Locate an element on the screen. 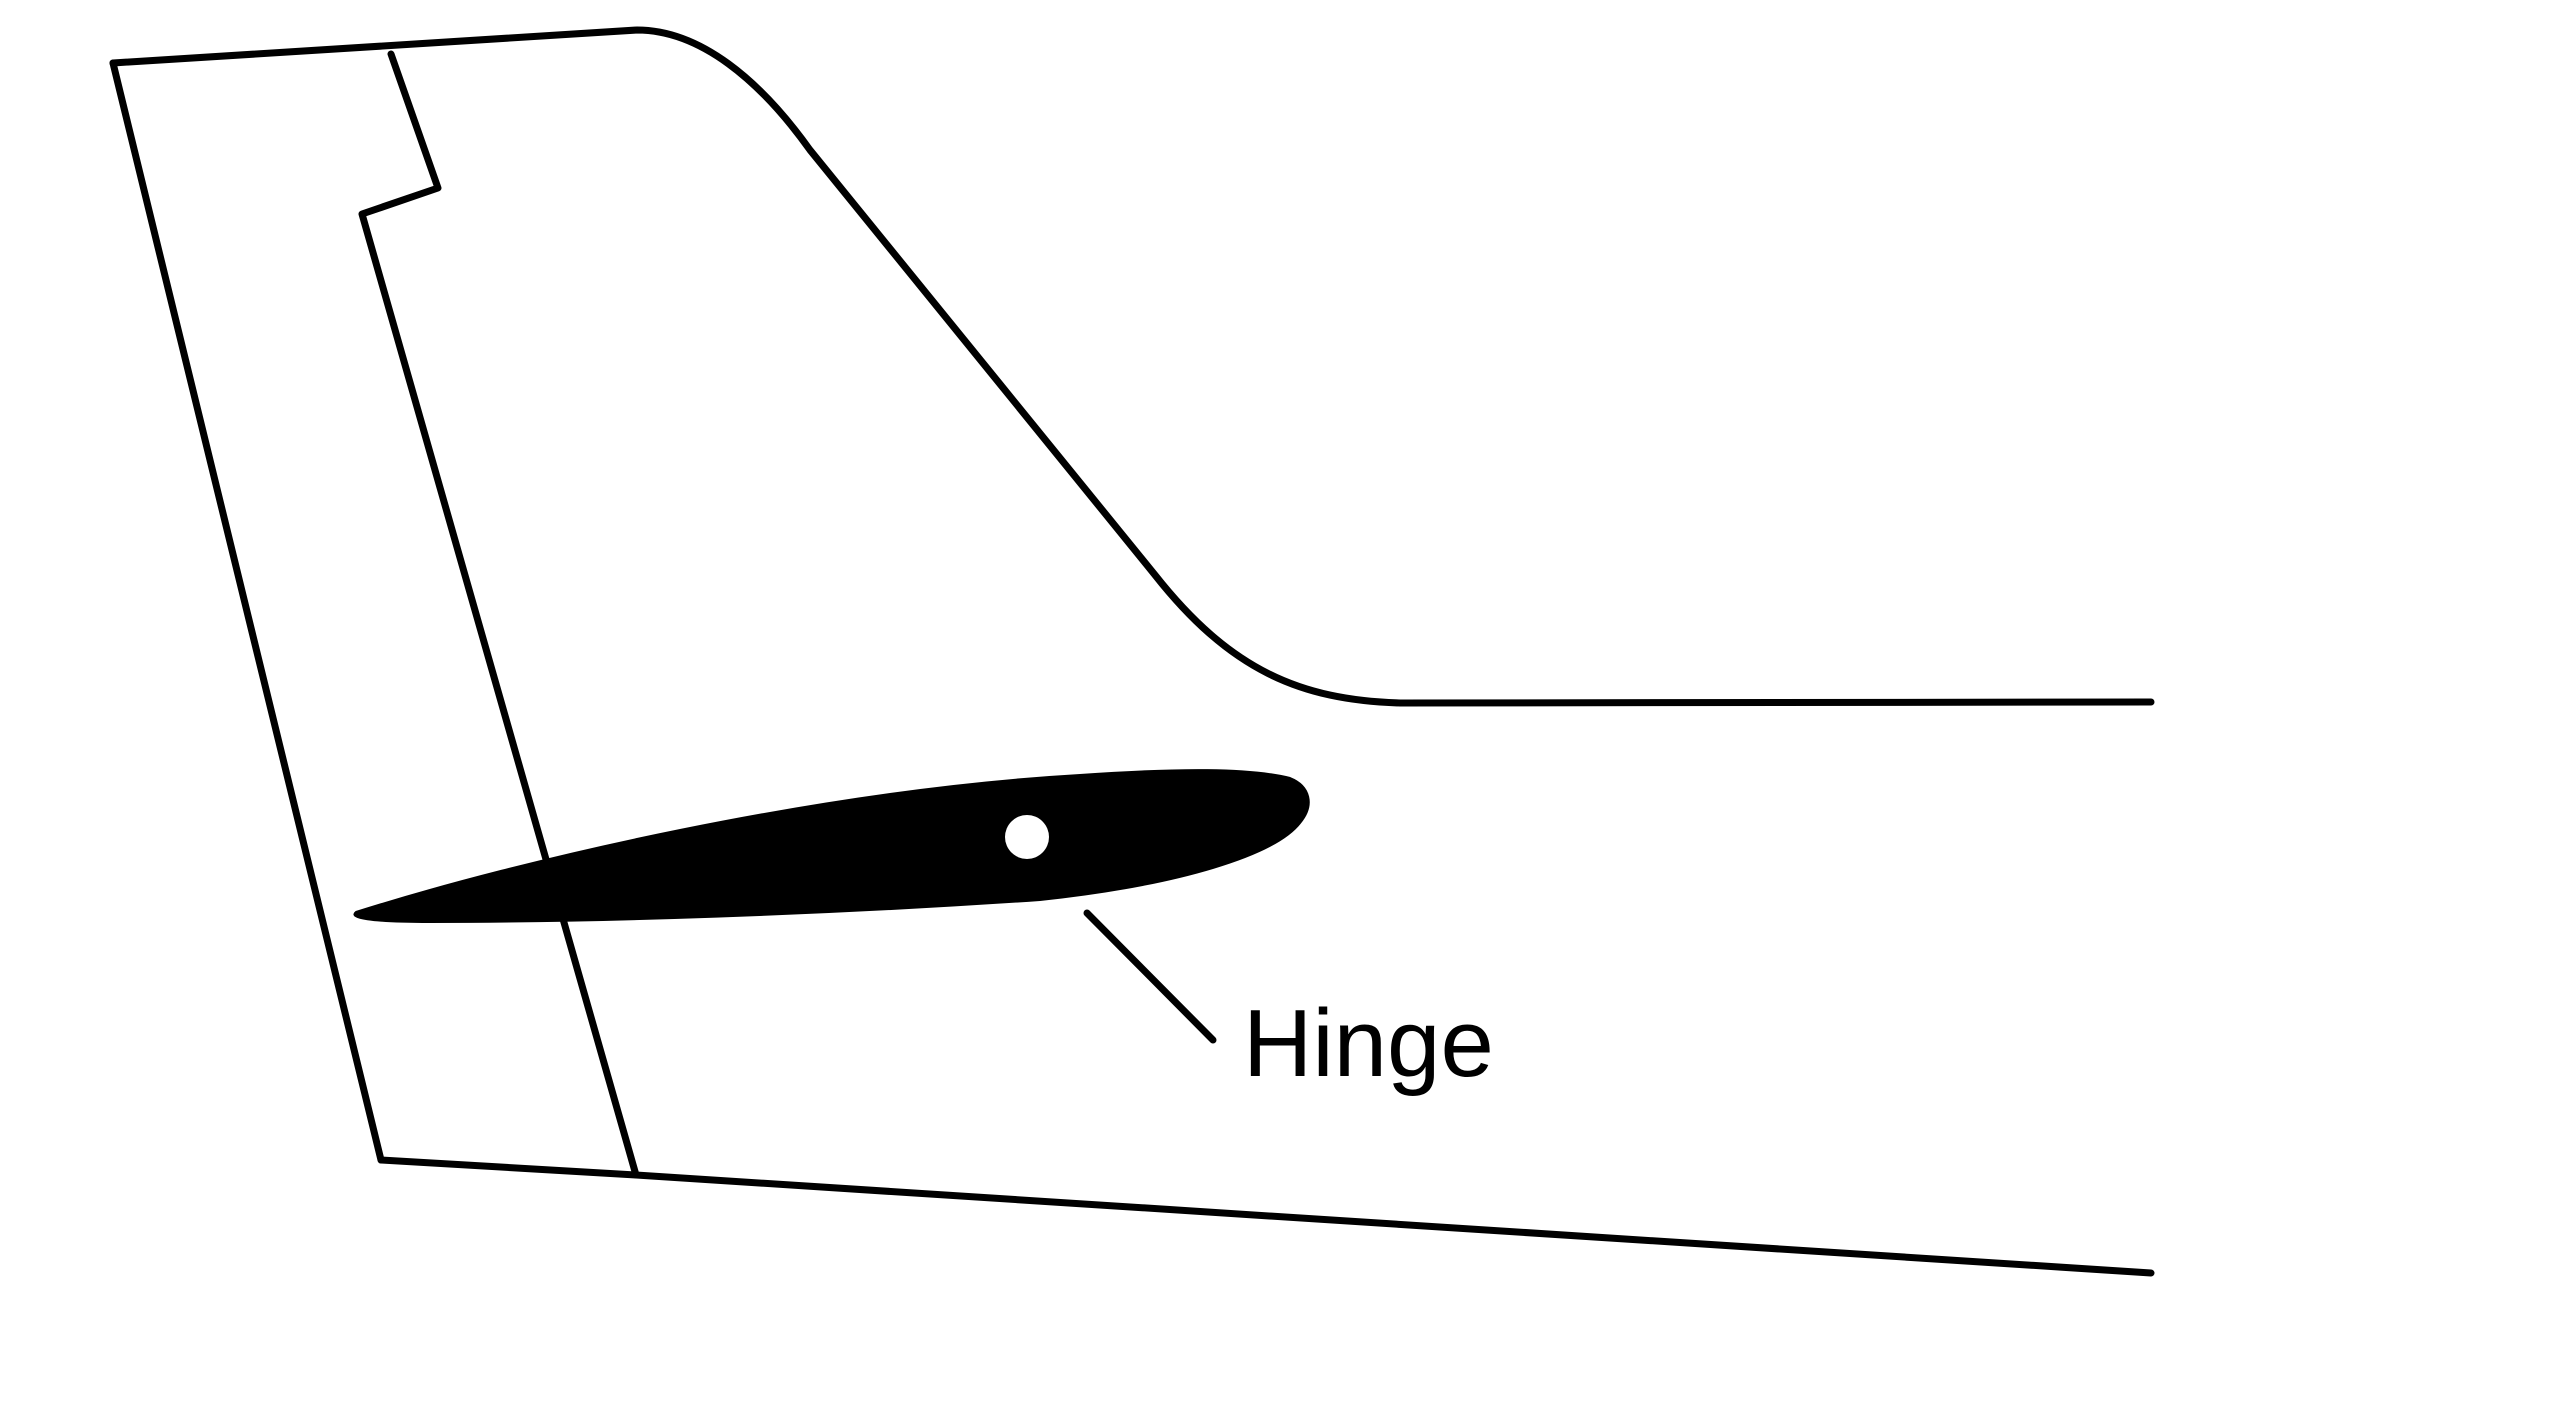 The image size is (2553, 1401). stabilator-airfoil is located at coordinates (831, 846).